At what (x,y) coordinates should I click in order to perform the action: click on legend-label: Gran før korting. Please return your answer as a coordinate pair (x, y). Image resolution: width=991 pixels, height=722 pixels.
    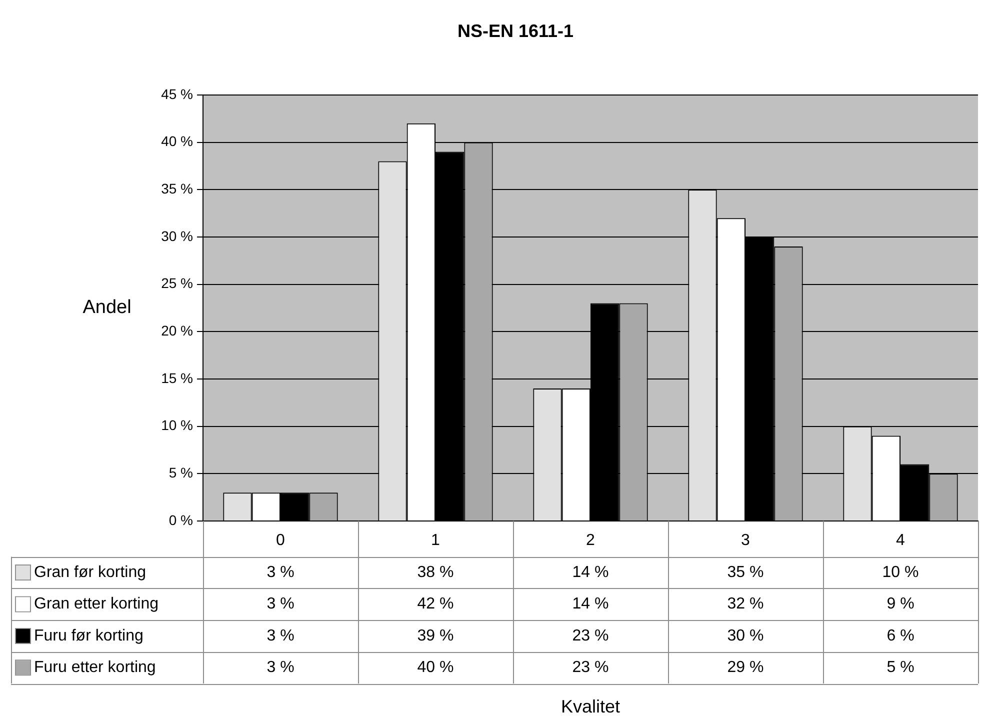
    Looking at the image, I should click on (90, 572).